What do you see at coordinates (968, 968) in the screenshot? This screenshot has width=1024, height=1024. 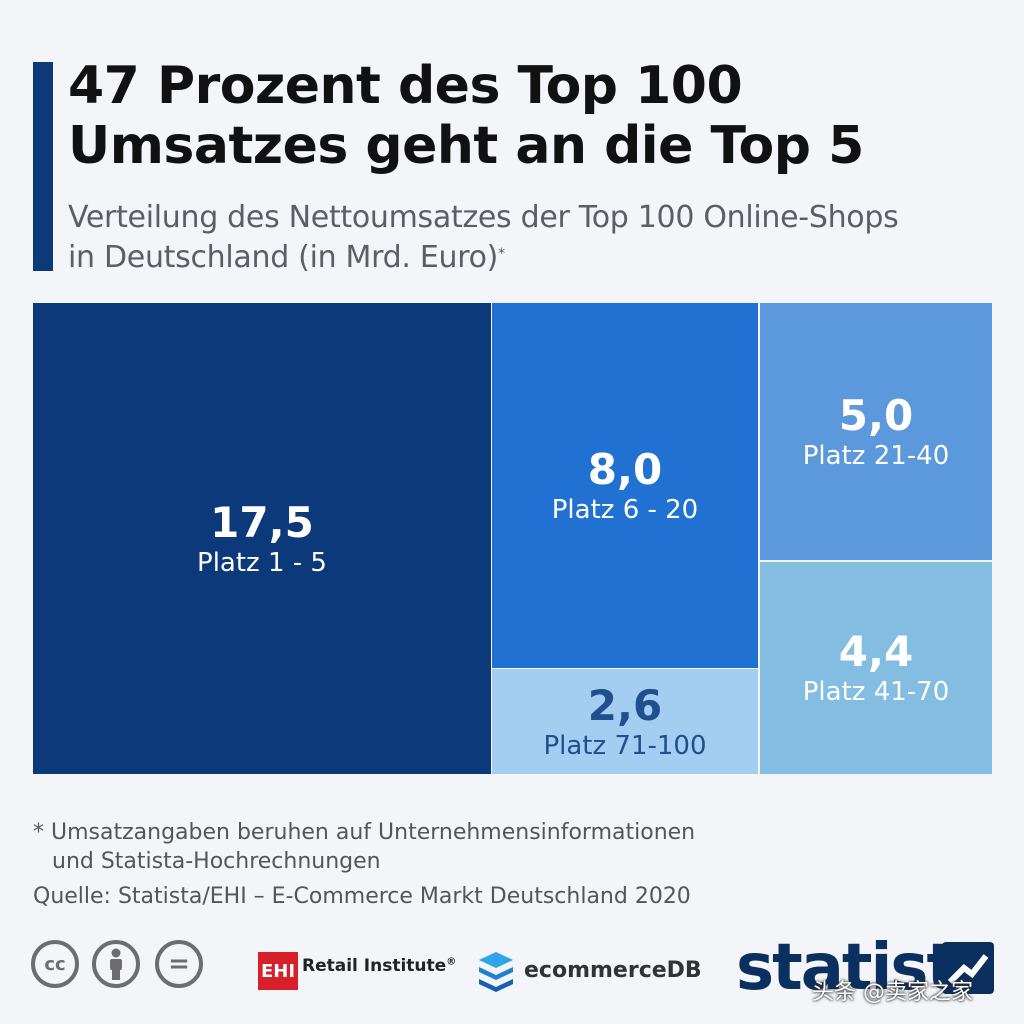 I see `statista-logo-icon` at bounding box center [968, 968].